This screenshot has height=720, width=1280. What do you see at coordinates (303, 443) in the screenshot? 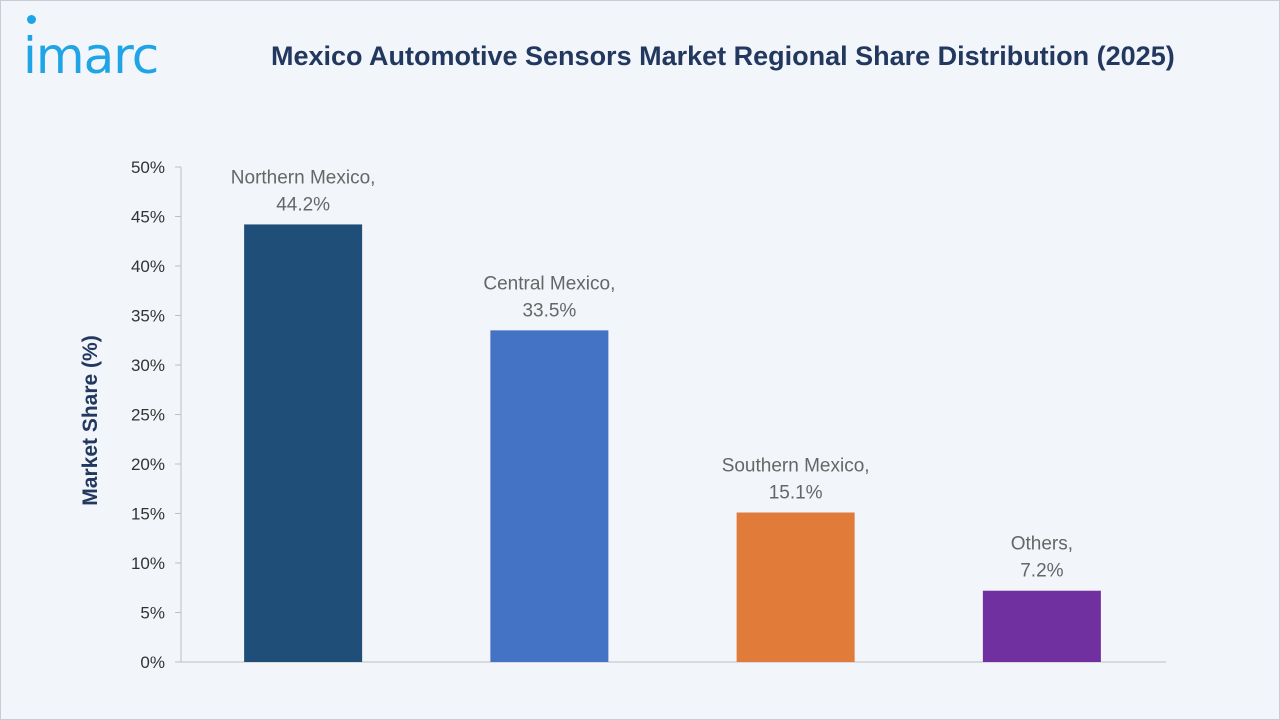
I see `bar-northern-mexico` at bounding box center [303, 443].